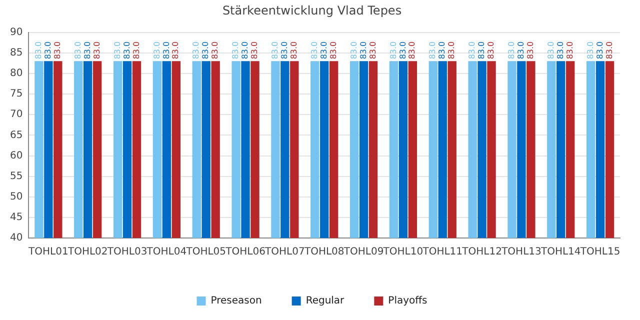 This screenshot has width=640, height=320. Describe the element at coordinates (326, 301) in the screenshot. I see `legend-label: Regular` at that location.